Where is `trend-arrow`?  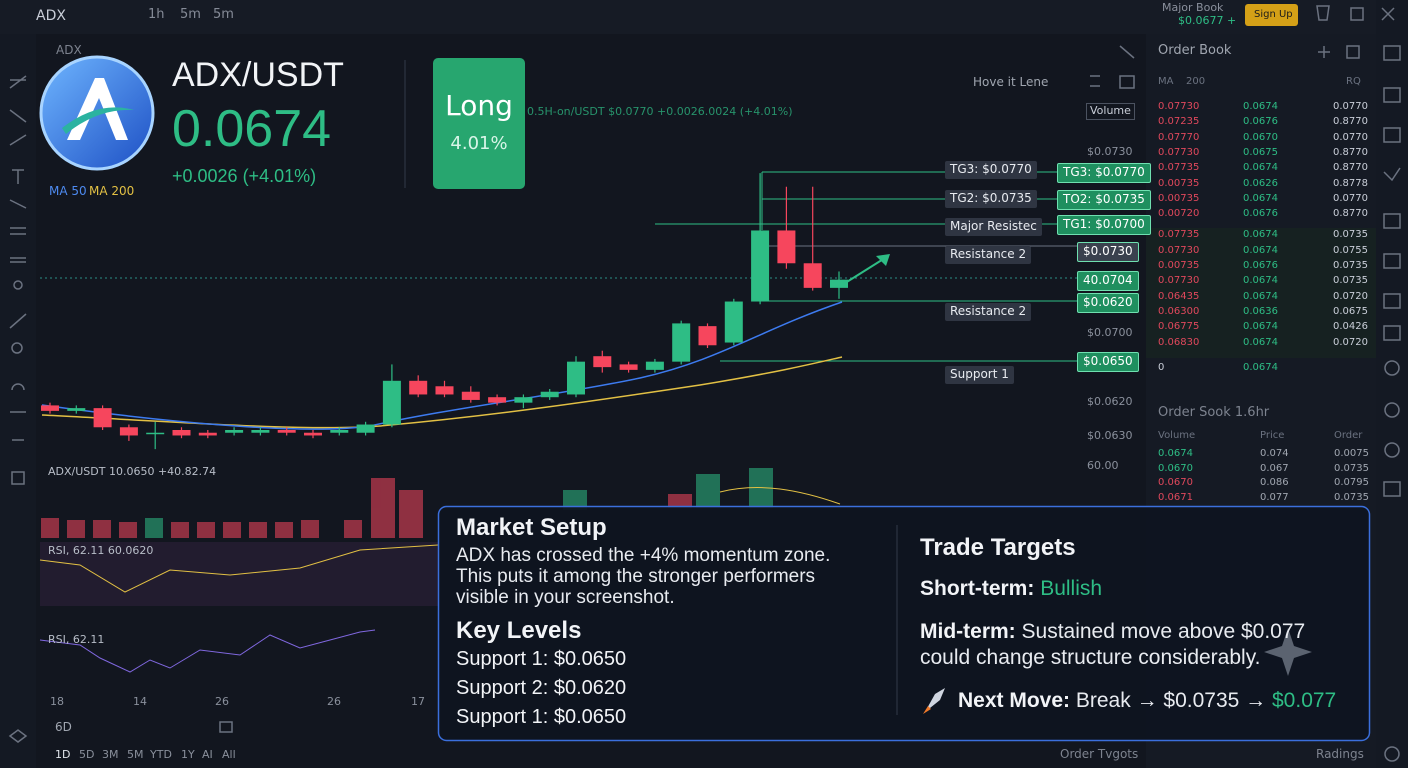 trend-arrow is located at coordinates (863, 271).